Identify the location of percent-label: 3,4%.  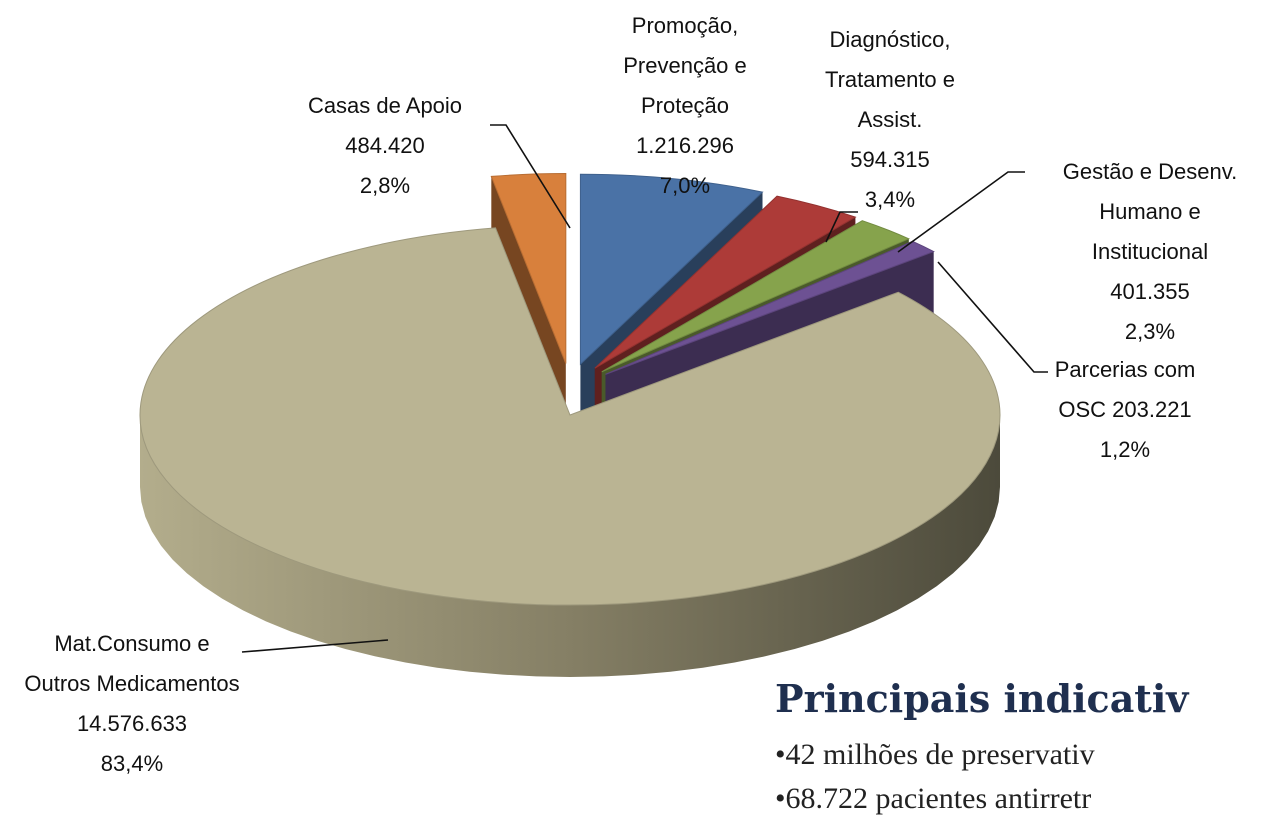
(890, 199).